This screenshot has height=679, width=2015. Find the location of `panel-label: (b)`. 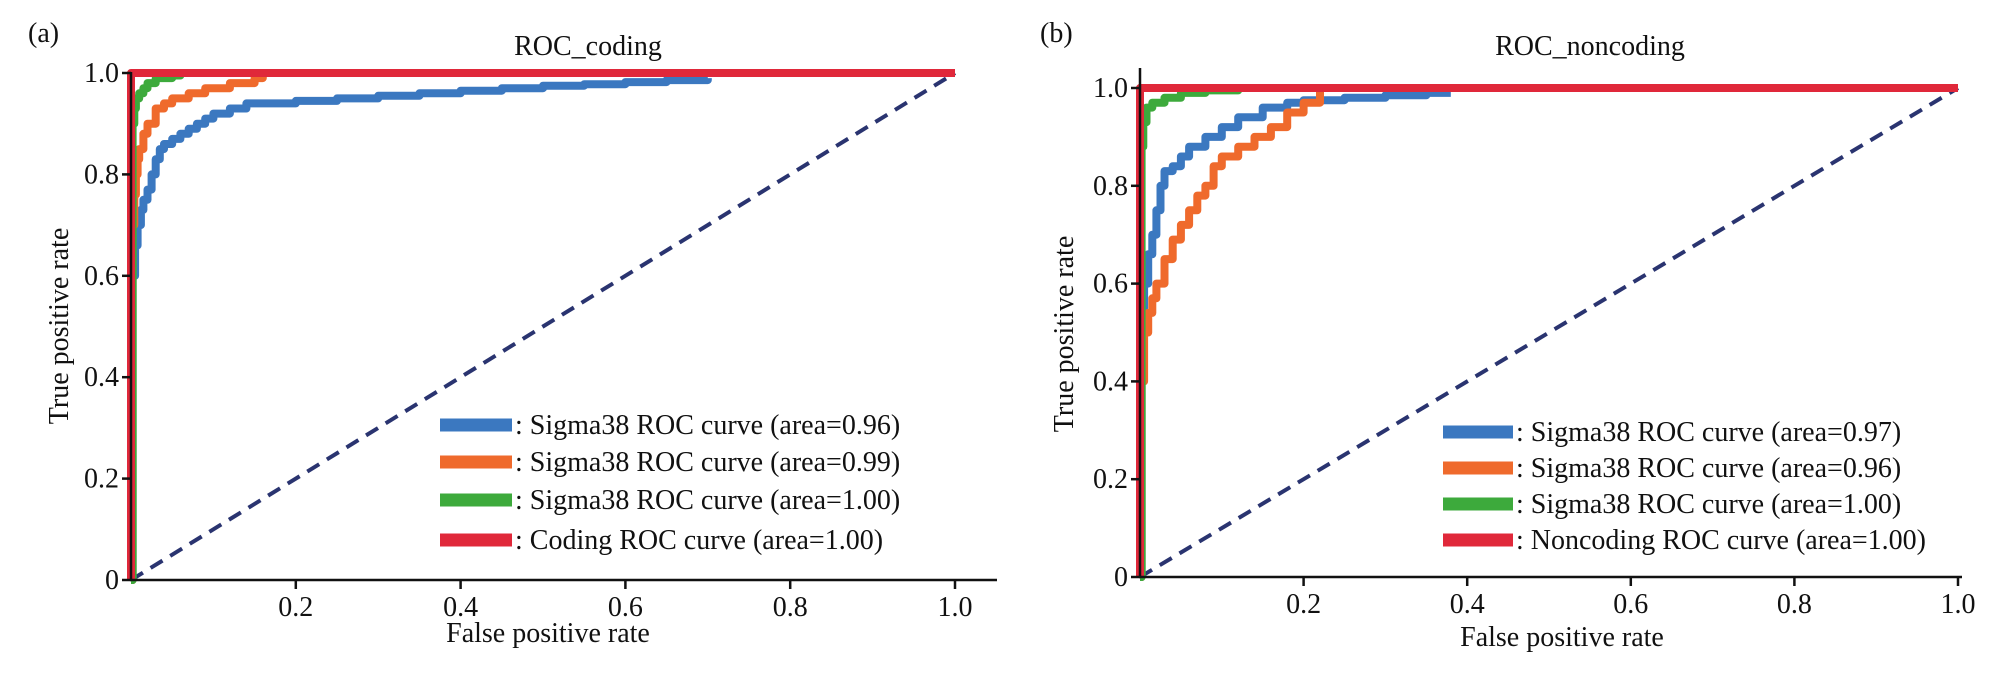

panel-label: (b) is located at coordinates (1056, 33).